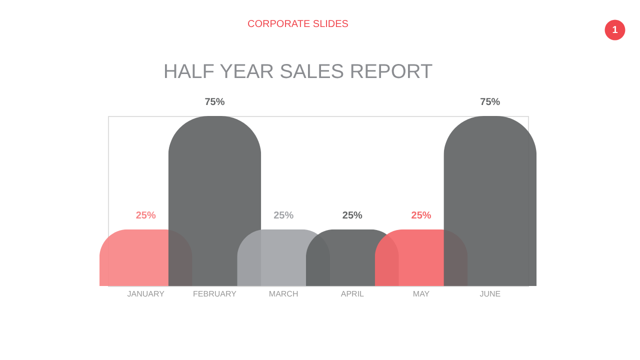  What do you see at coordinates (490, 294) in the screenshot?
I see `x-tick-label: JUNE` at bounding box center [490, 294].